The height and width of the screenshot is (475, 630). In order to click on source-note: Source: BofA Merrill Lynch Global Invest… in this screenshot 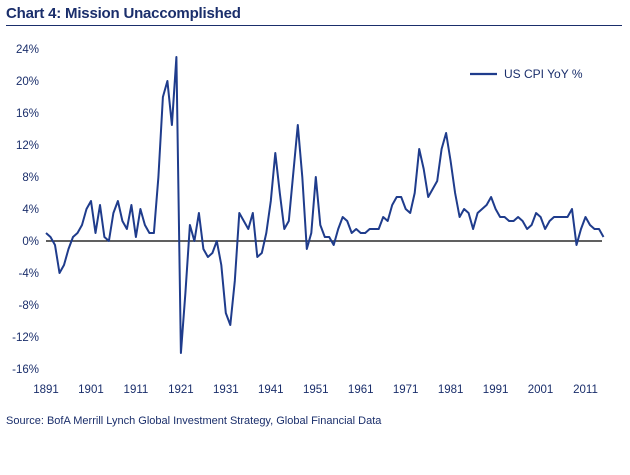, I will do `click(194, 421)`.